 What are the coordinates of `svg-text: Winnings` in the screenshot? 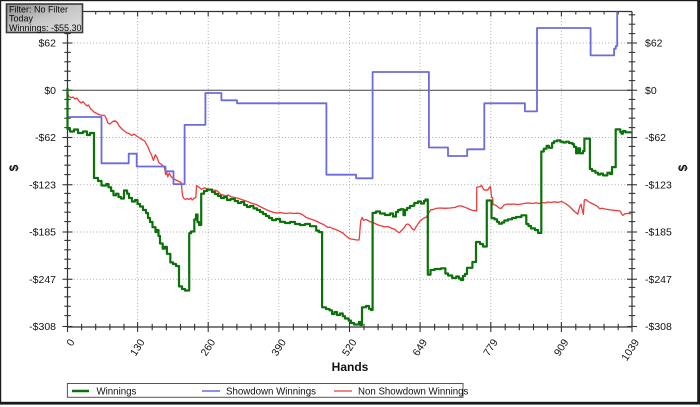 It's located at (117, 391).